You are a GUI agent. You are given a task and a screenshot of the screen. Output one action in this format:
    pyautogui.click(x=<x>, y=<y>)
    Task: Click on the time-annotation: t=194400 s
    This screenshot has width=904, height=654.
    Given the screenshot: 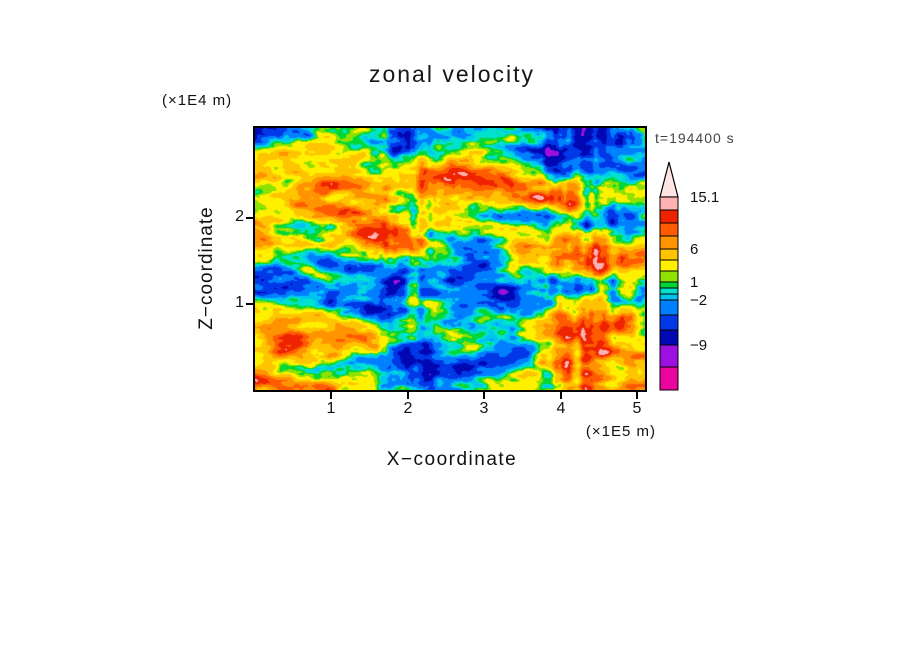 What is the action you would take?
    pyautogui.click(x=695, y=138)
    